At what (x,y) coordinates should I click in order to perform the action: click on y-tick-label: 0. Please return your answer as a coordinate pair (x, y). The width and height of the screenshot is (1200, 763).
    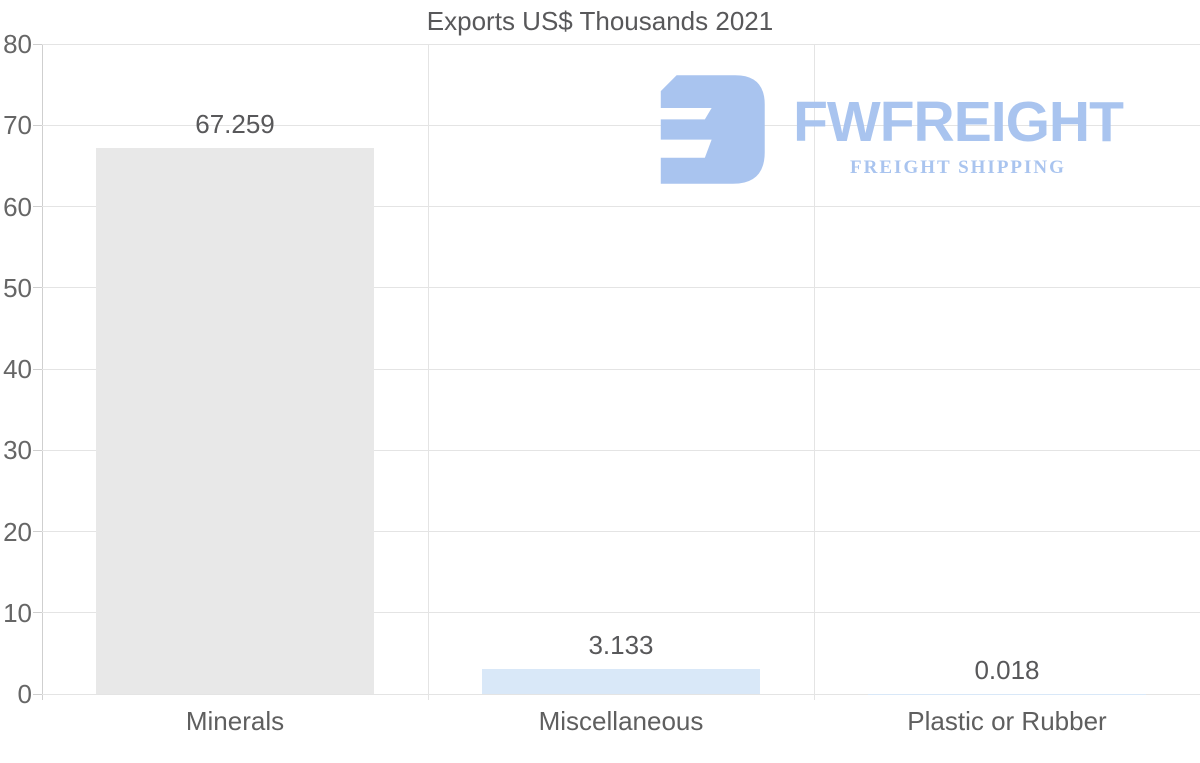
    Looking at the image, I should click on (24, 694).